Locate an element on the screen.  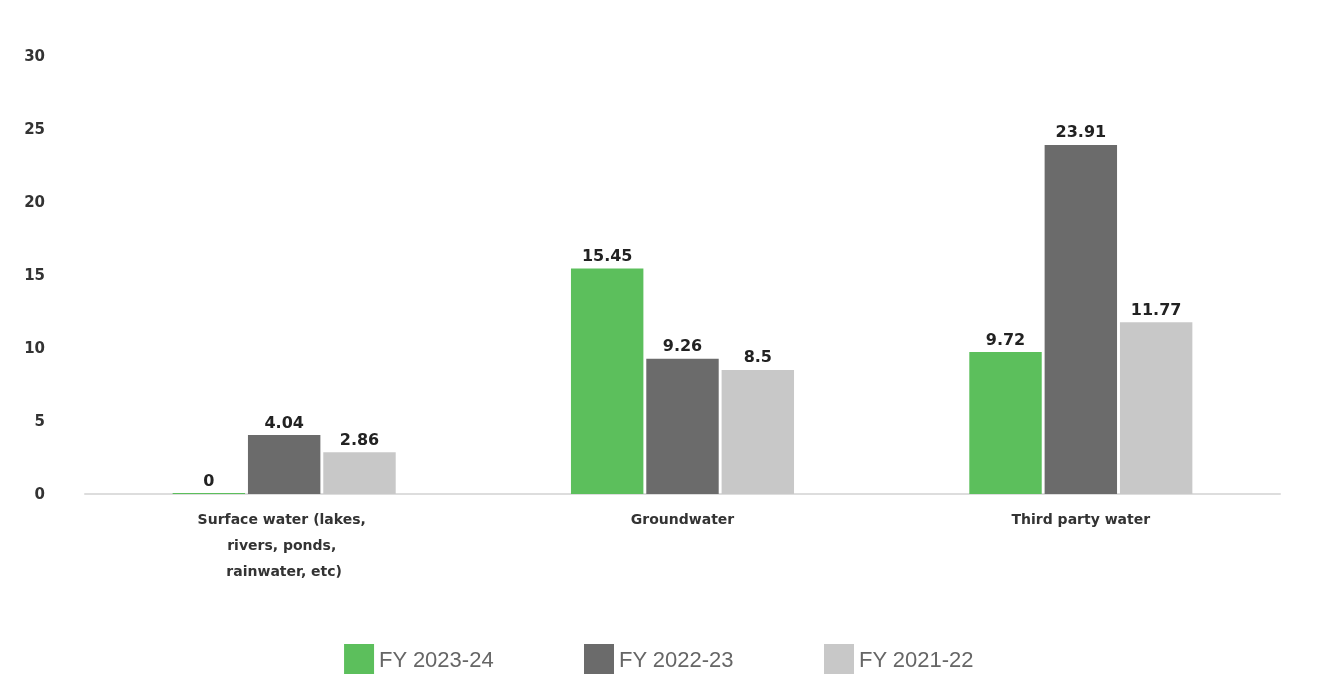
data-label: 11.77 is located at coordinates (1156, 309).